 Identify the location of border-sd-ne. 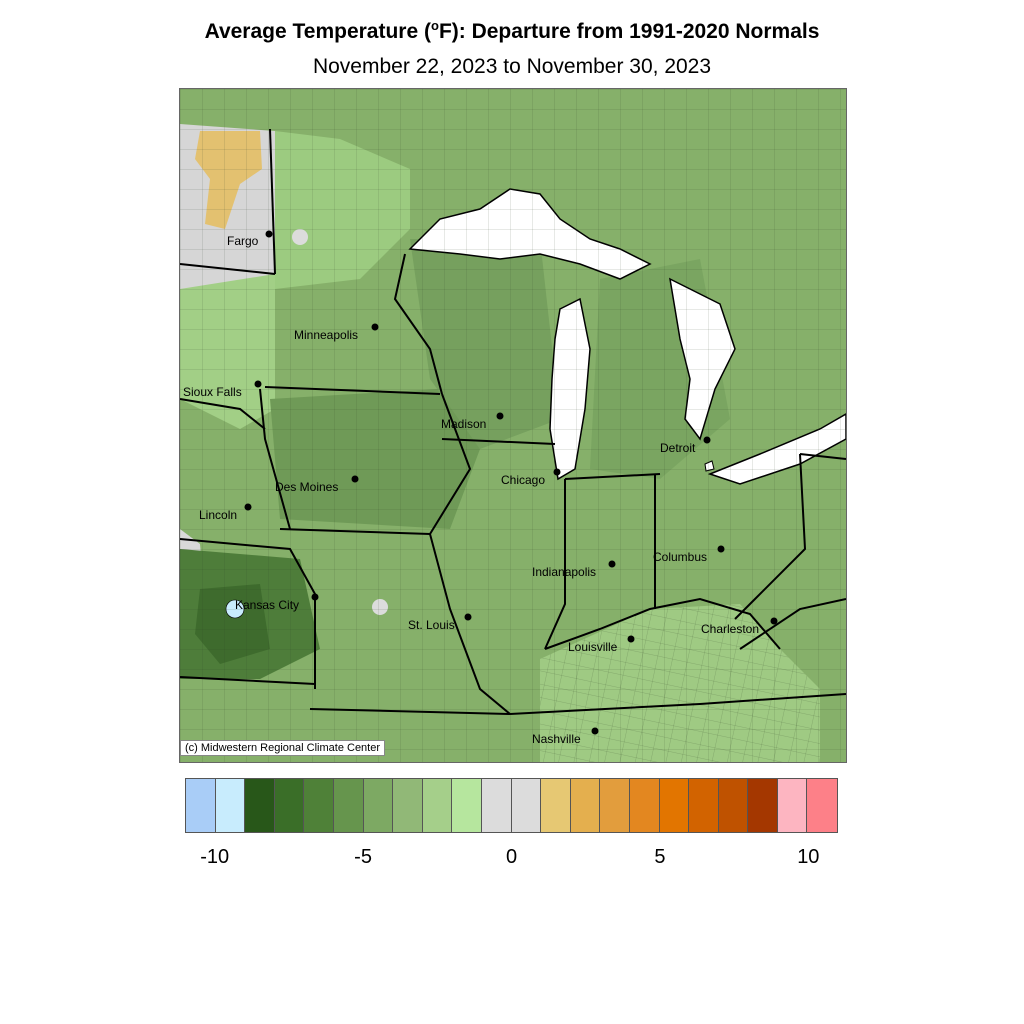
(223, 414).